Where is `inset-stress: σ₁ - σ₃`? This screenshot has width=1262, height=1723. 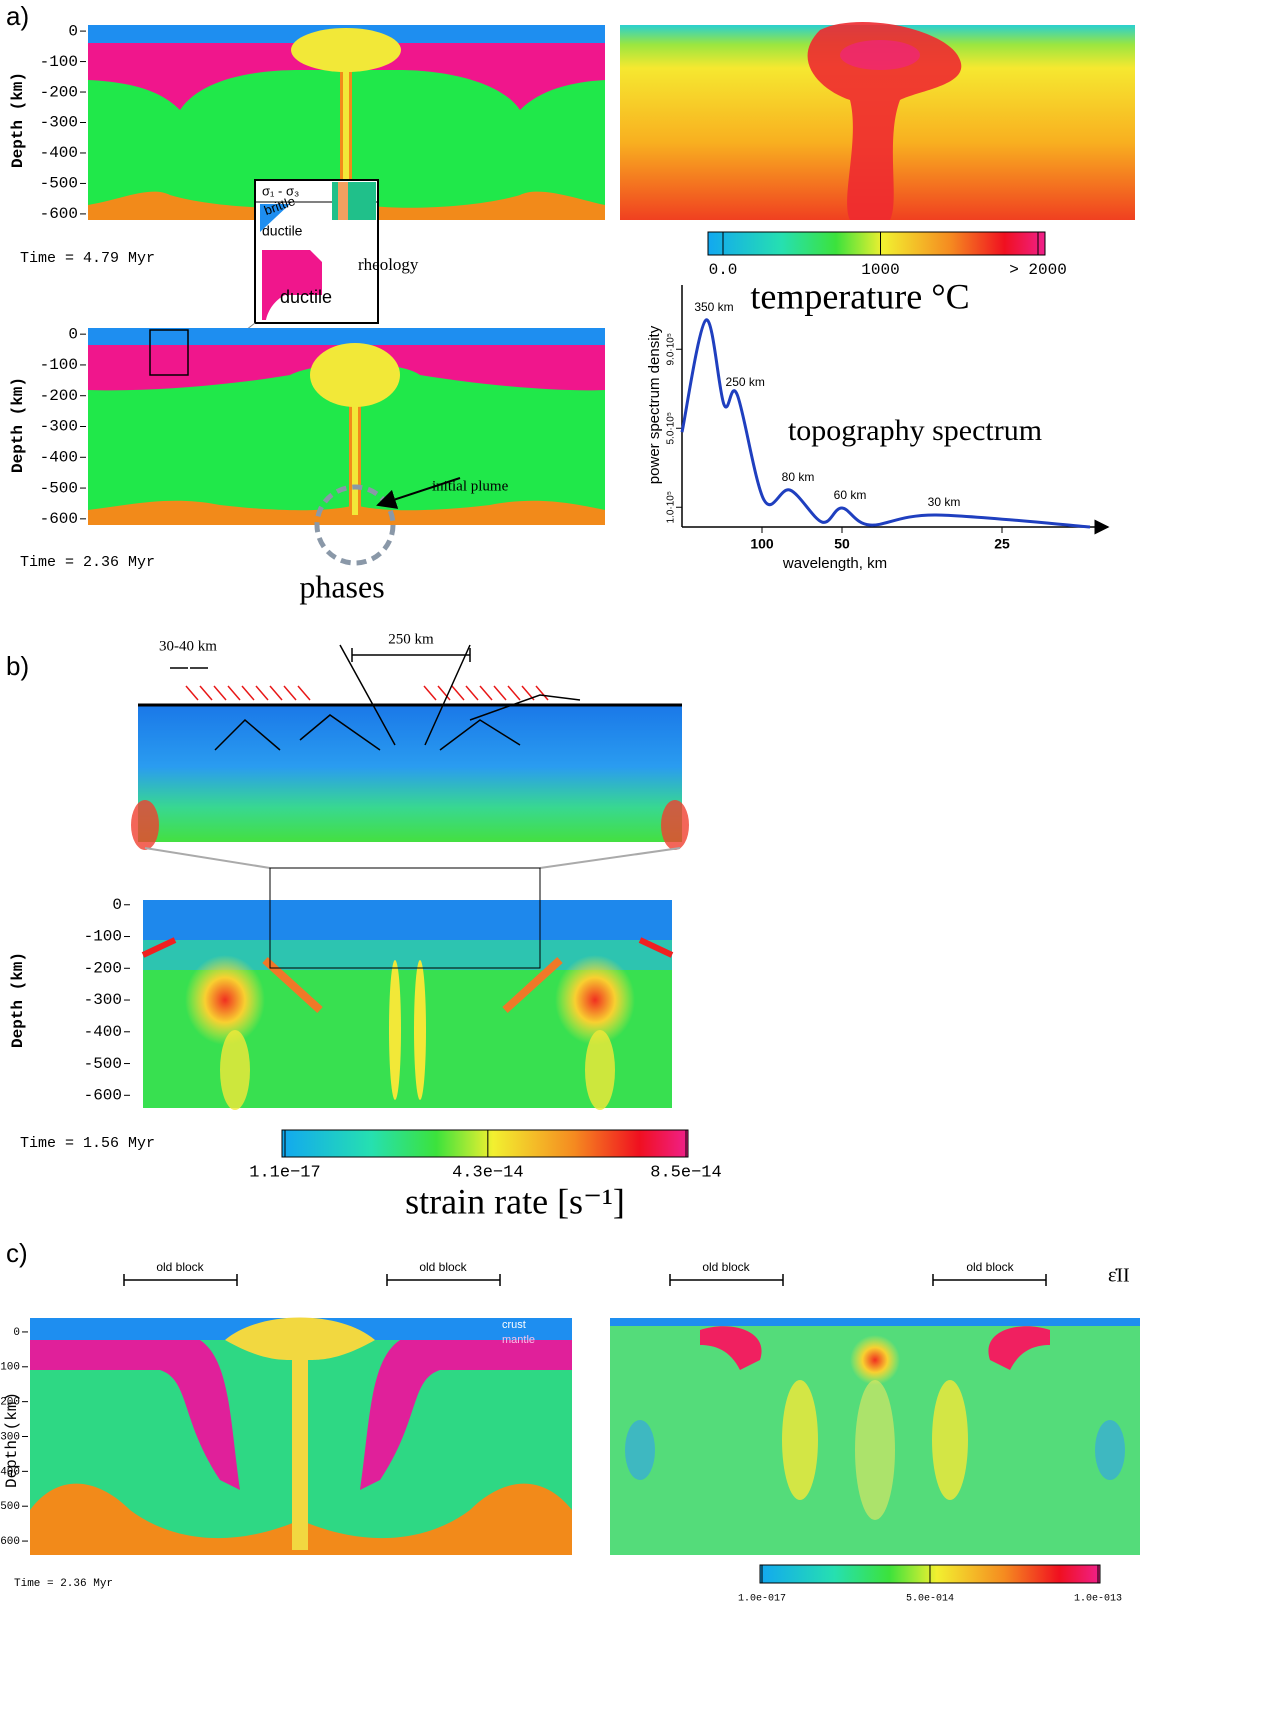
inset-stress: σ₁ - σ₃ is located at coordinates (280, 190).